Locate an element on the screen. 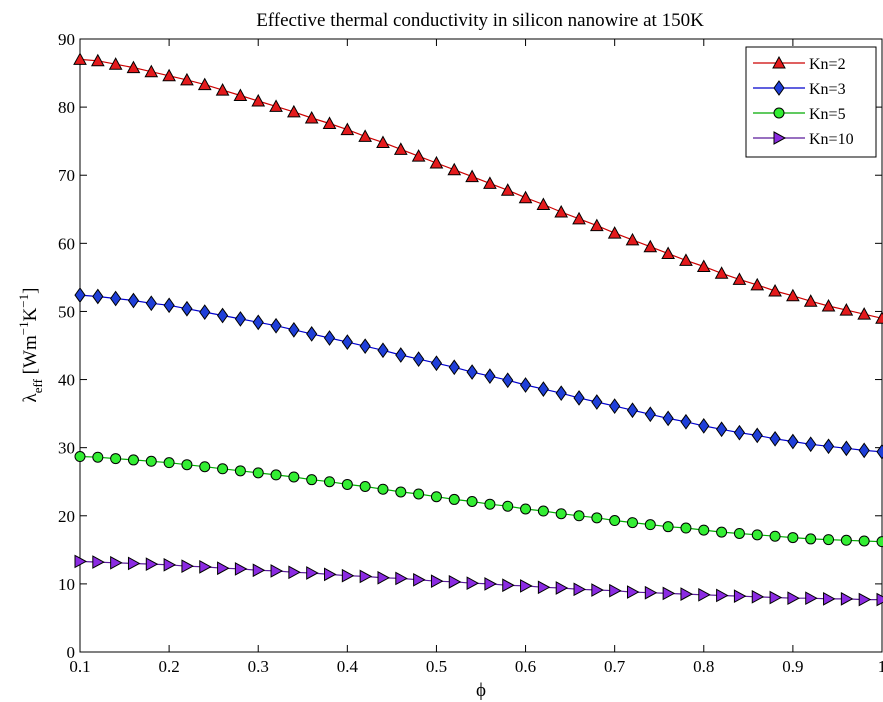  legend-items: Kn=2 Kn=3 Kn=5 Kn=10 is located at coordinates (803, 101).